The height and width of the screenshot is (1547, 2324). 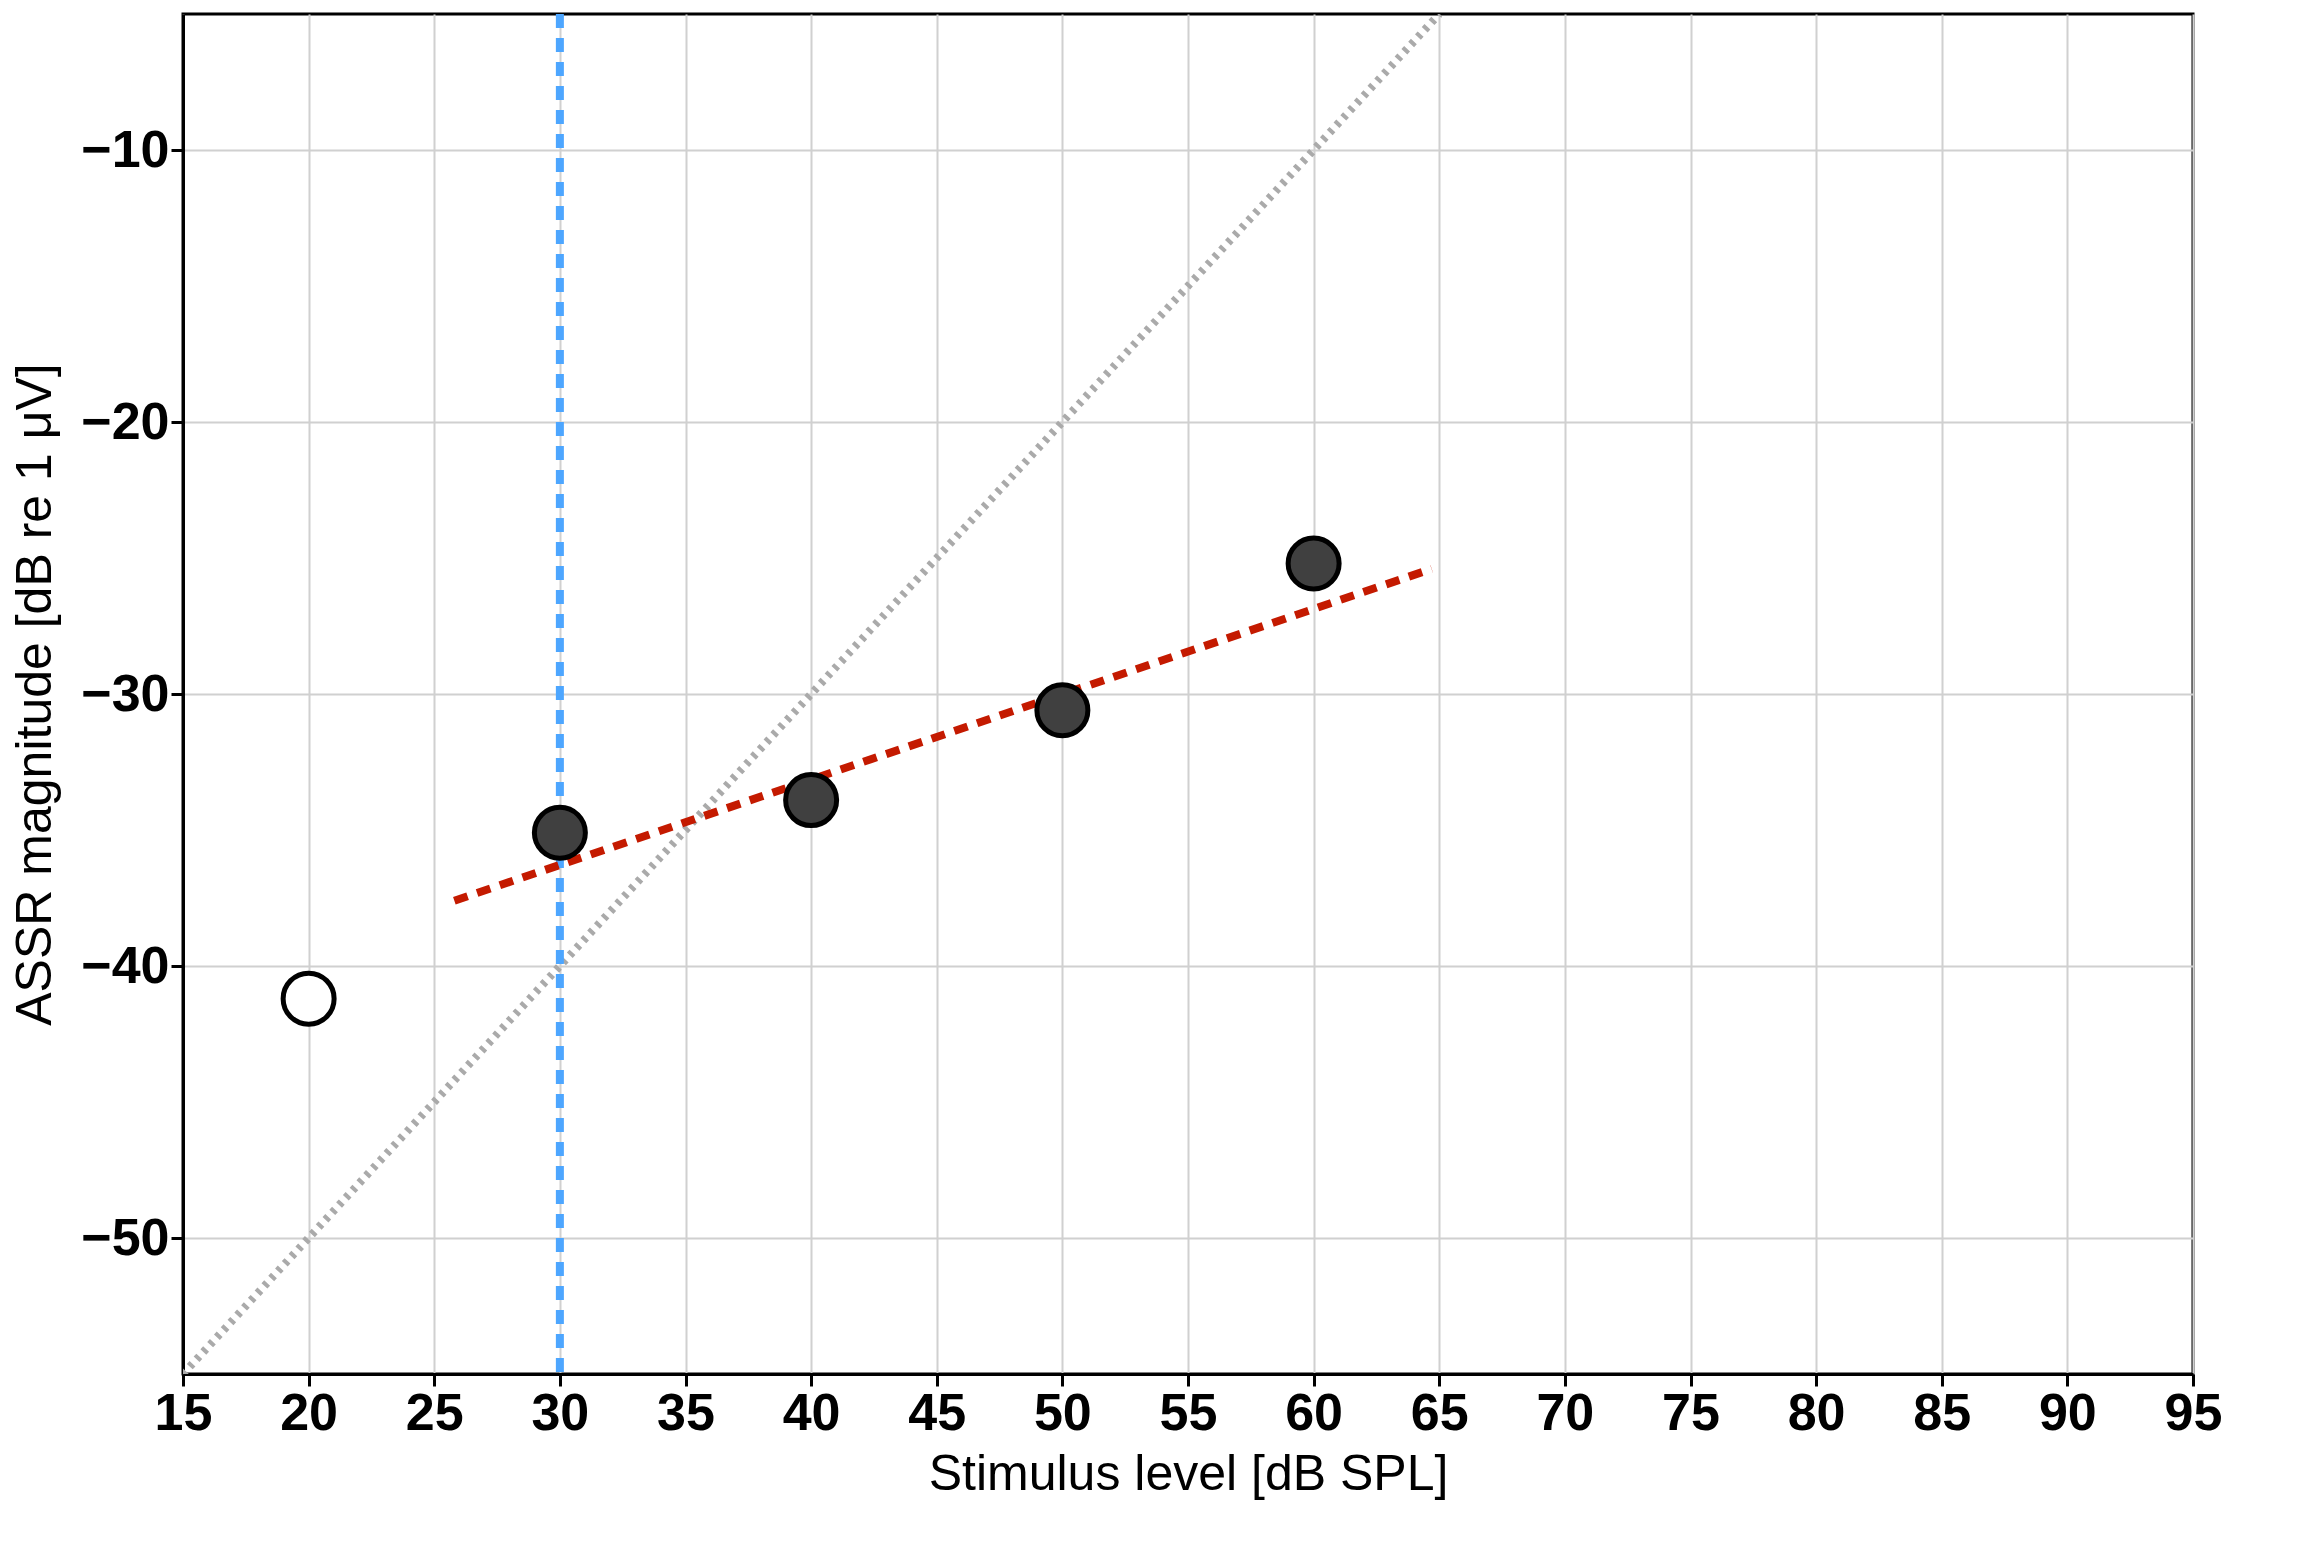 I want to click on y-tick-label: −40, so click(x=125, y=964).